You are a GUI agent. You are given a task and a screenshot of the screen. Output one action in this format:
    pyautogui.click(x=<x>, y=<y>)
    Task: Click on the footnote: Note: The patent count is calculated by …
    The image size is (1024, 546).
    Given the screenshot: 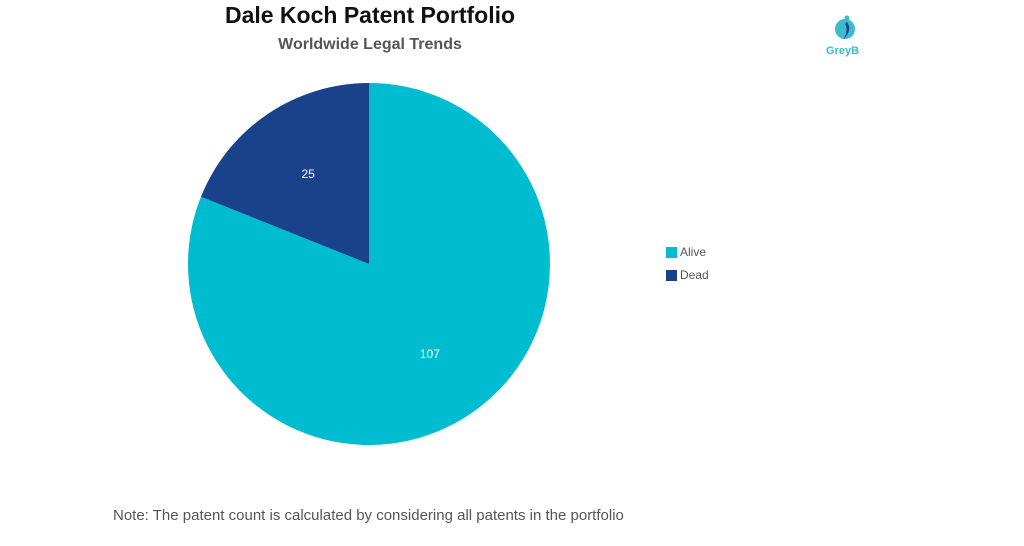 What is the action you would take?
    pyautogui.click(x=368, y=515)
    